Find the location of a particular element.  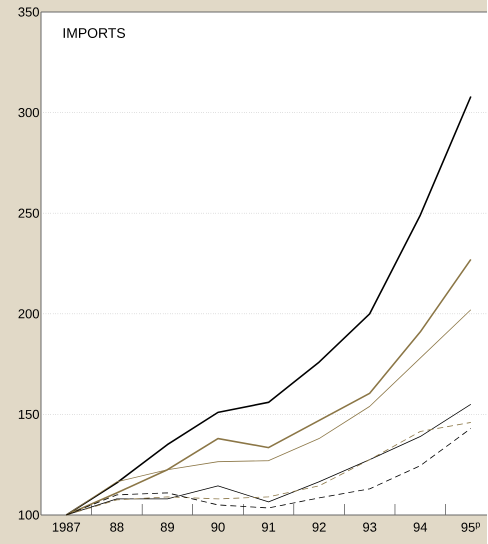

x-tick-label: 91 is located at coordinates (269, 527).